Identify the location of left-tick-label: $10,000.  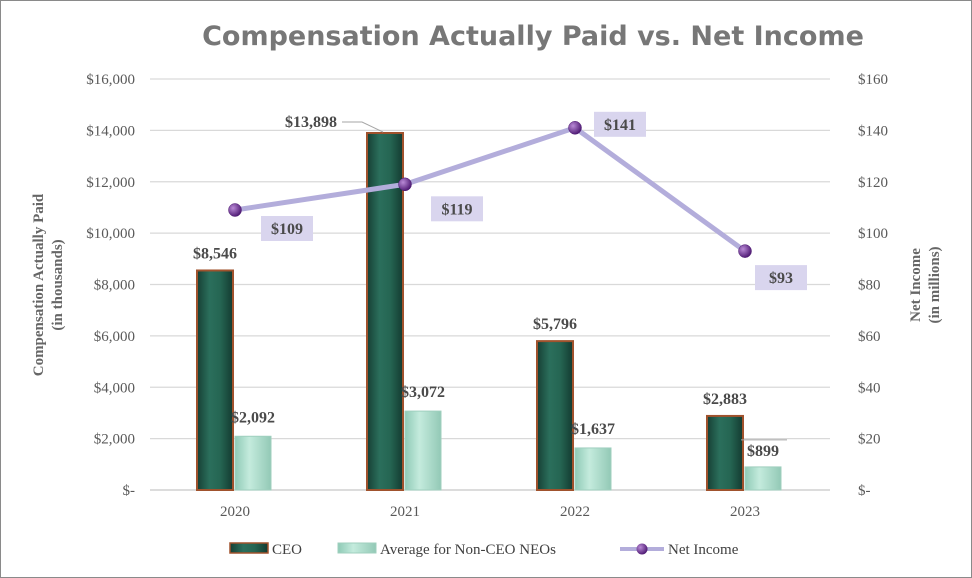
(110, 234).